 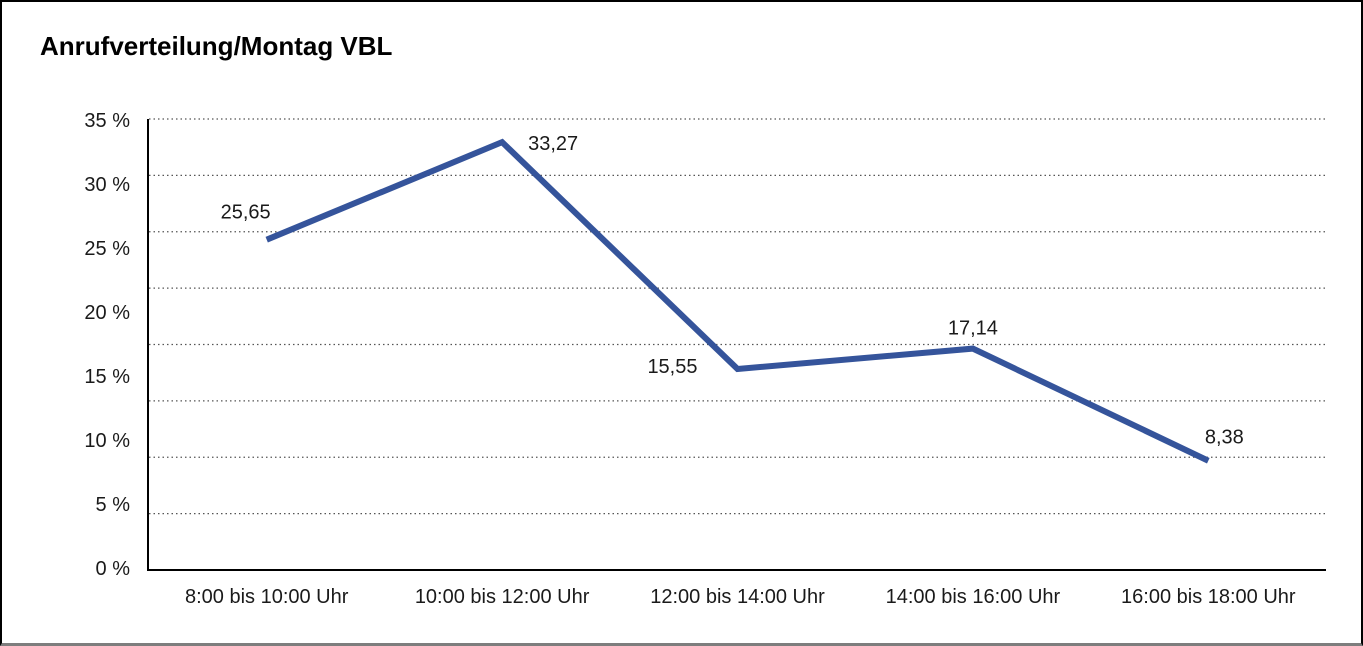 What do you see at coordinates (973, 597) in the screenshot?
I see `x-tick-label: 14:00 bis 16:00 Uhr` at bounding box center [973, 597].